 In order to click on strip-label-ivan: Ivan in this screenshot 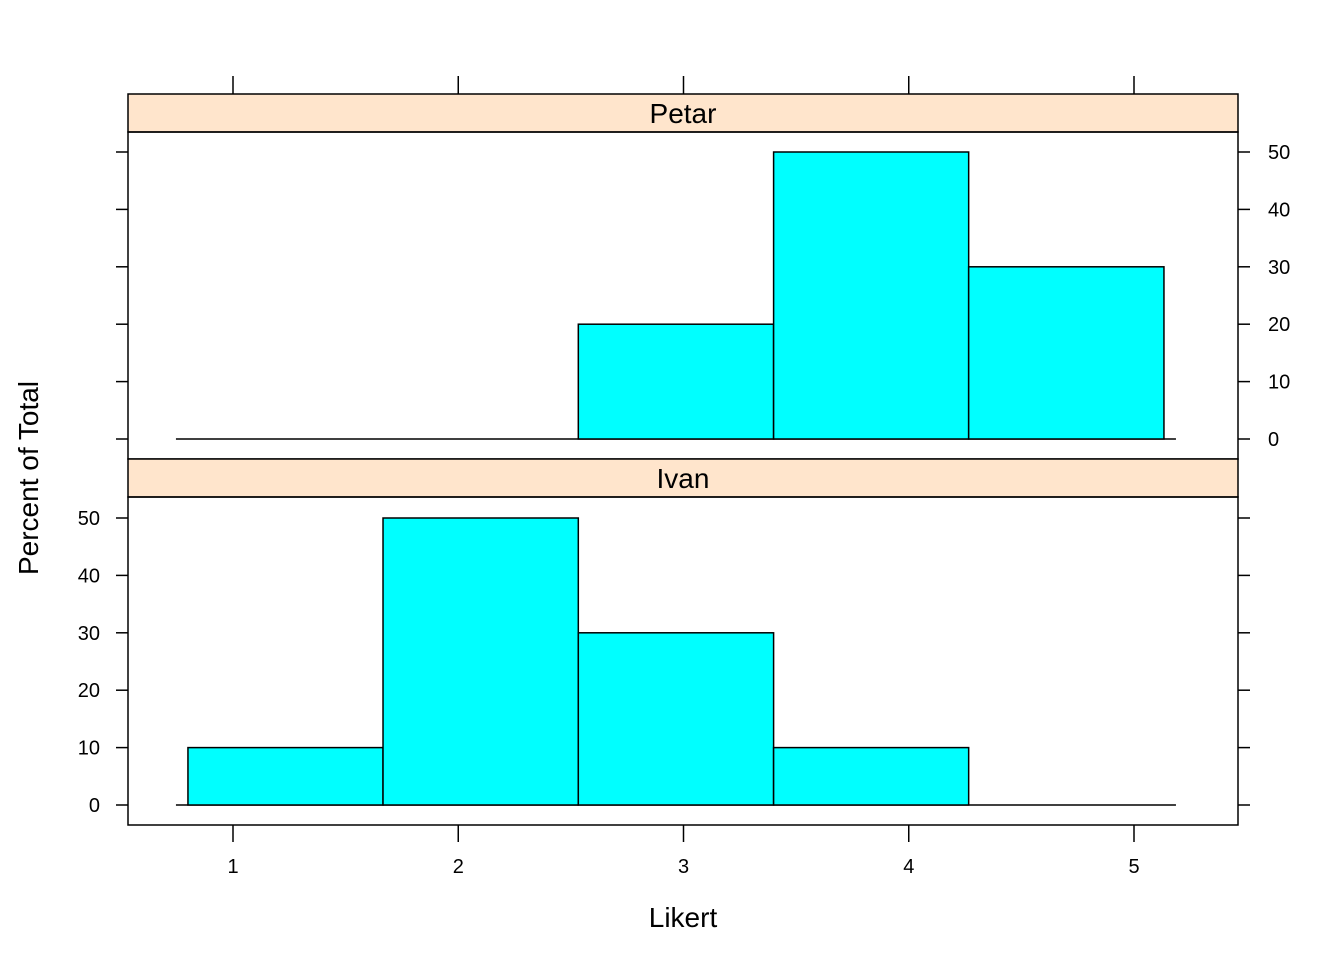, I will do `click(683, 478)`.